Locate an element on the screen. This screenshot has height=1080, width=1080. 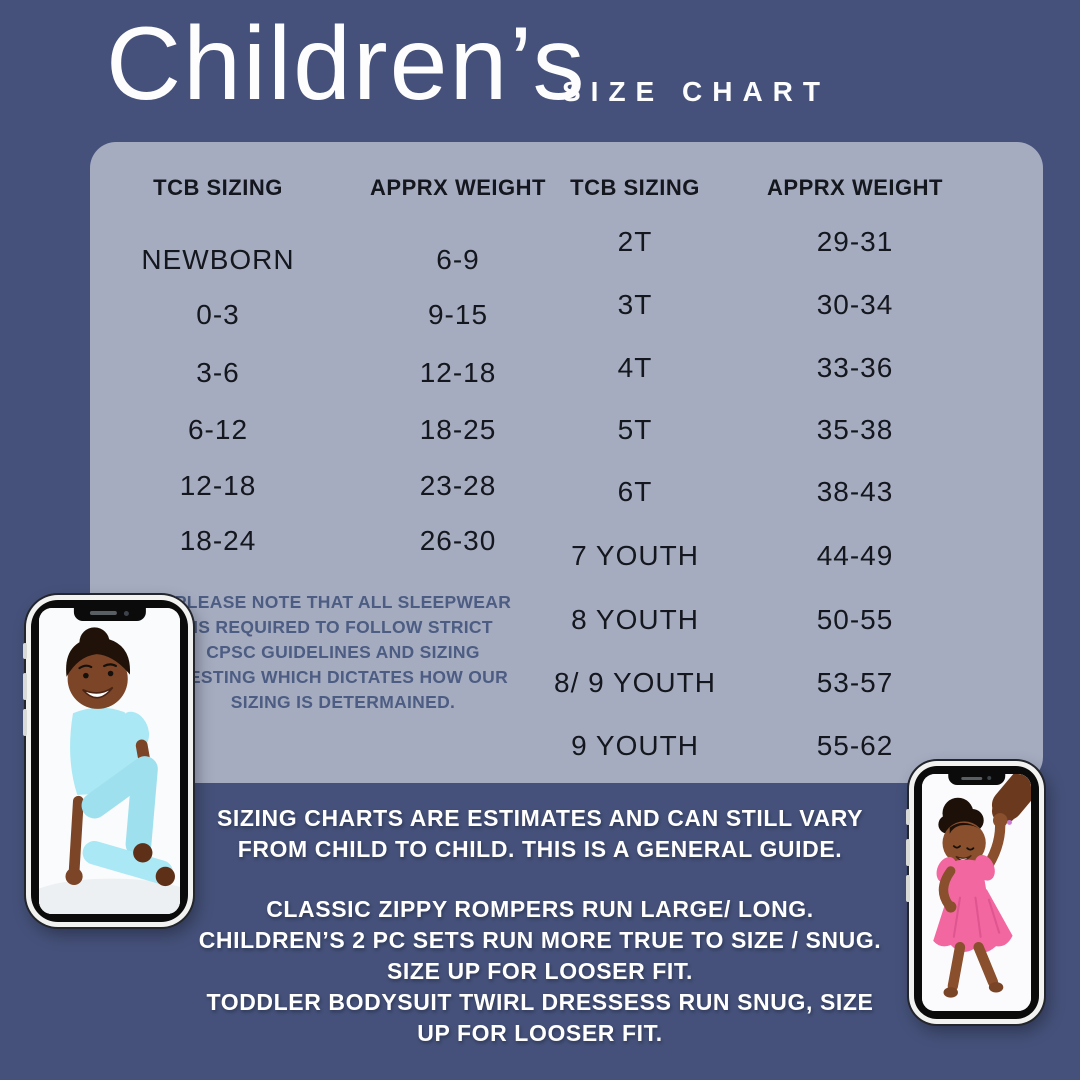
table-row: NEWBORN 6-9 is located at coordinates (338, 260).